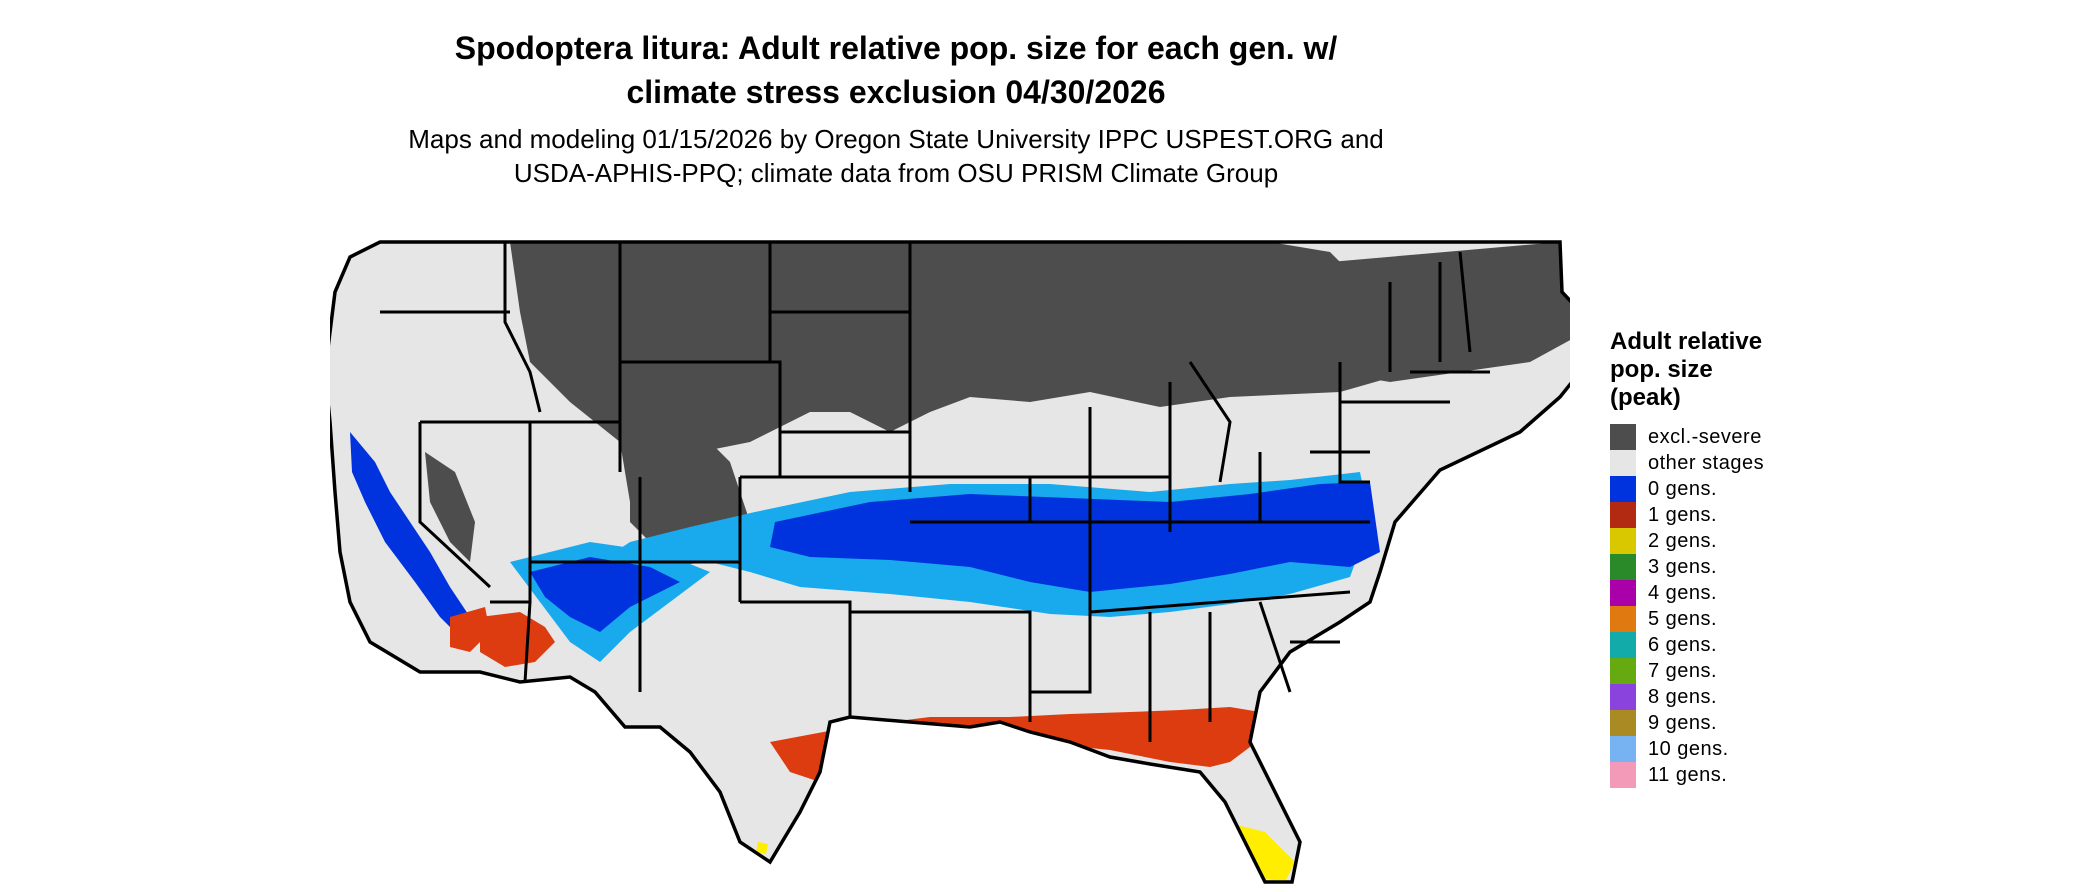  I want to click on gen0-southwest-dark, so click(605, 594).